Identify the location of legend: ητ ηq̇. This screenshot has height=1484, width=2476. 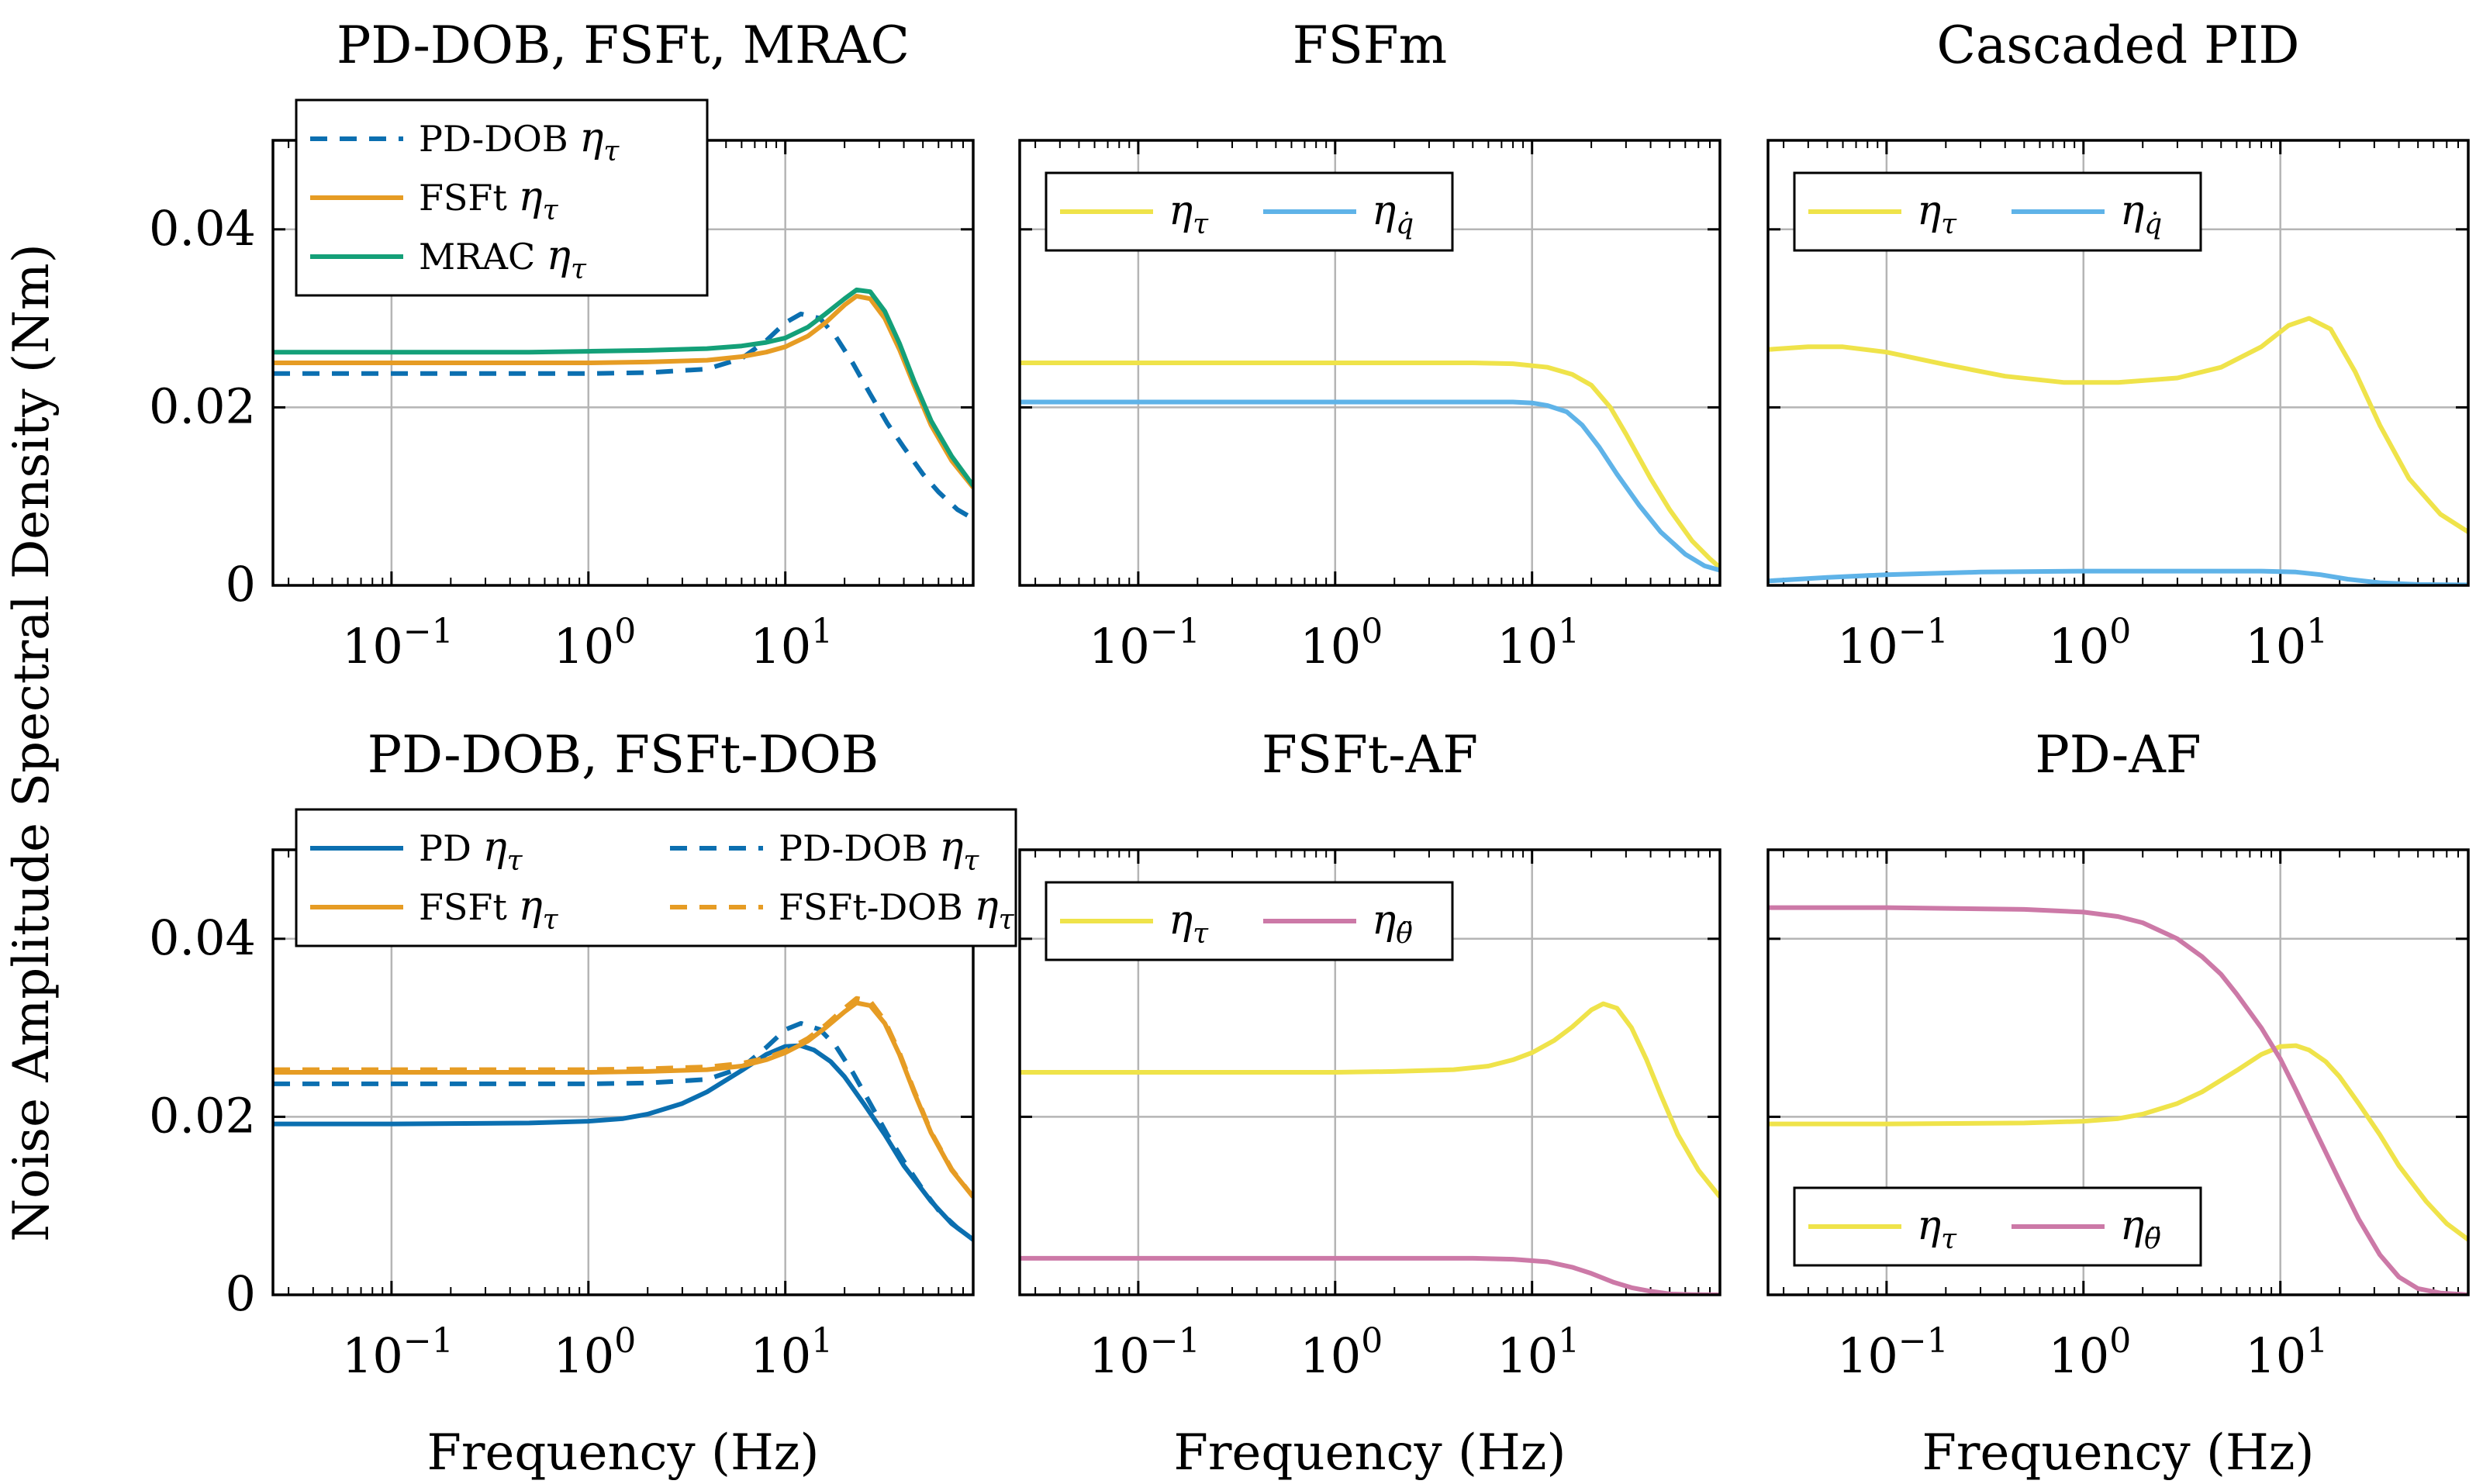
(1997, 212).